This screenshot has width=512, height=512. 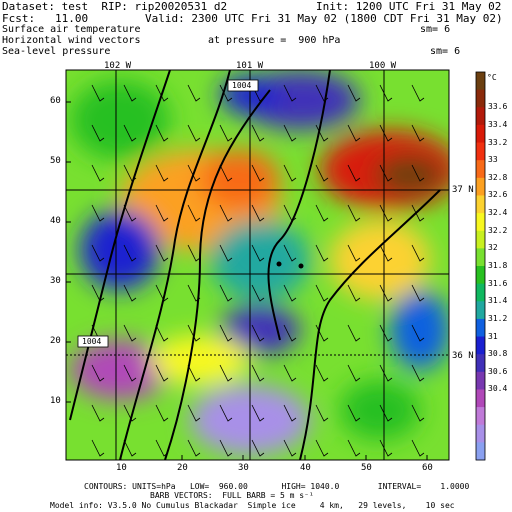 I want to click on colorbar-label: 32, so click(x=493, y=248).